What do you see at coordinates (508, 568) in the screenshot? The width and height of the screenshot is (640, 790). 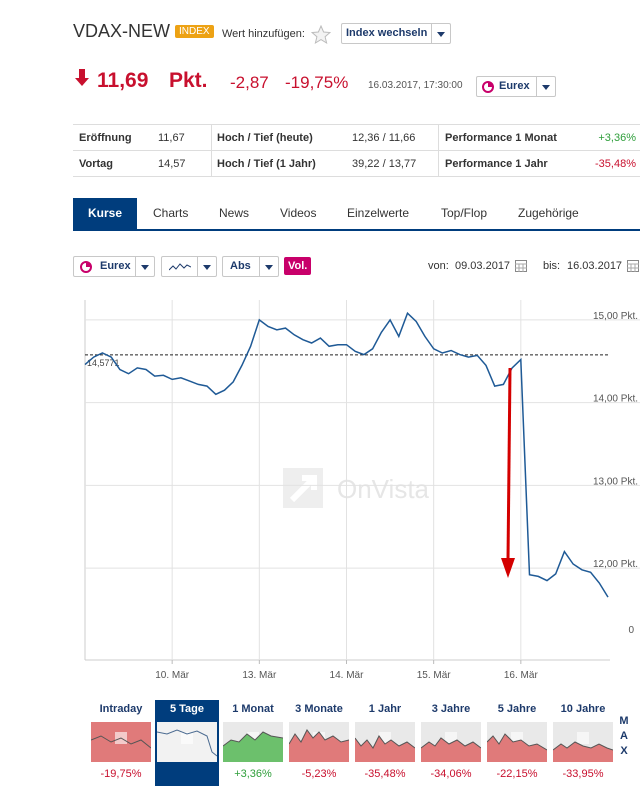 I see `drop-arrowhead` at bounding box center [508, 568].